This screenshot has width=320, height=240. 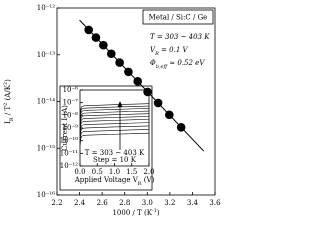 What do you see at coordinates (120, 104) in the screenshot?
I see `arrow-head` at bounding box center [120, 104].